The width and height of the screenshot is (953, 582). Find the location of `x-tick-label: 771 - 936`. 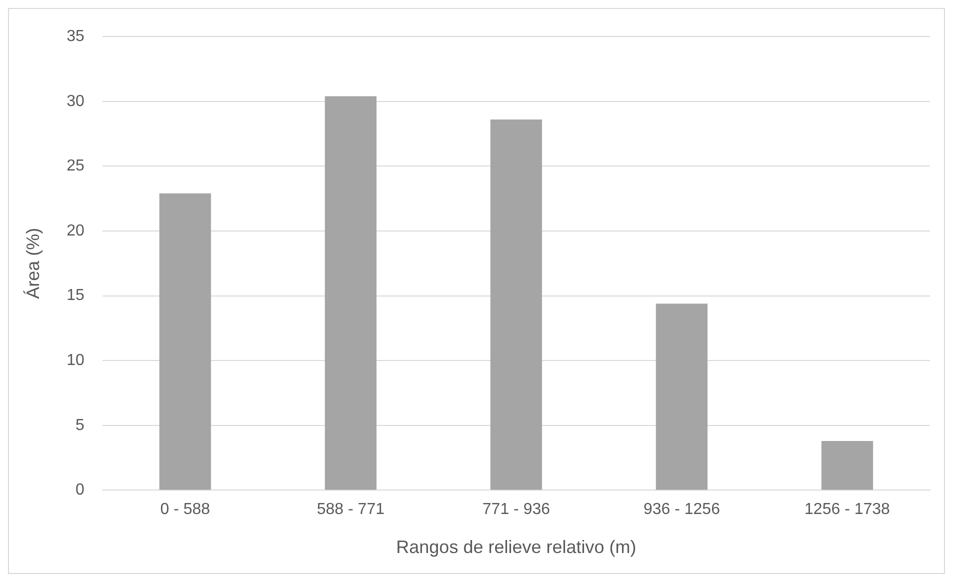

x-tick-label: 771 - 936 is located at coordinates (516, 509).